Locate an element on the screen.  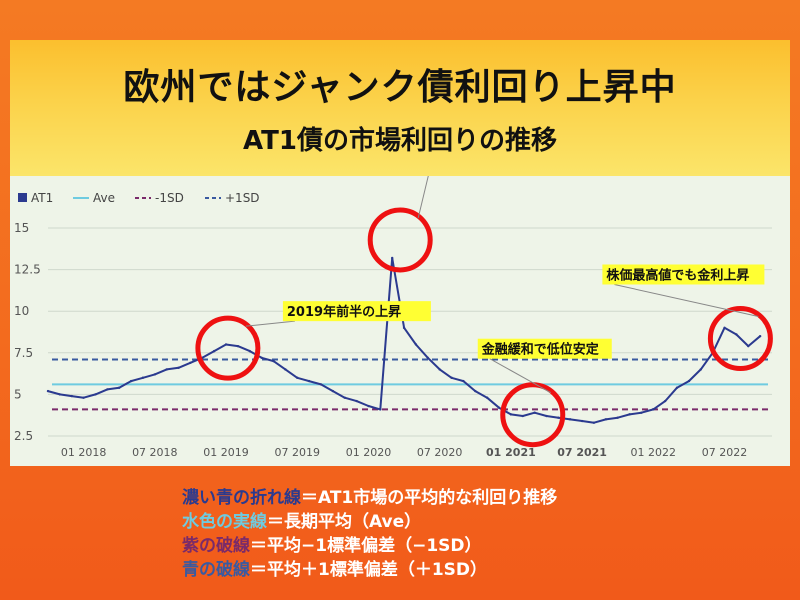
note-at1: 濃い青の折れ線＝AT1市場の平均的な利回り推移 is located at coordinates (482, 498).